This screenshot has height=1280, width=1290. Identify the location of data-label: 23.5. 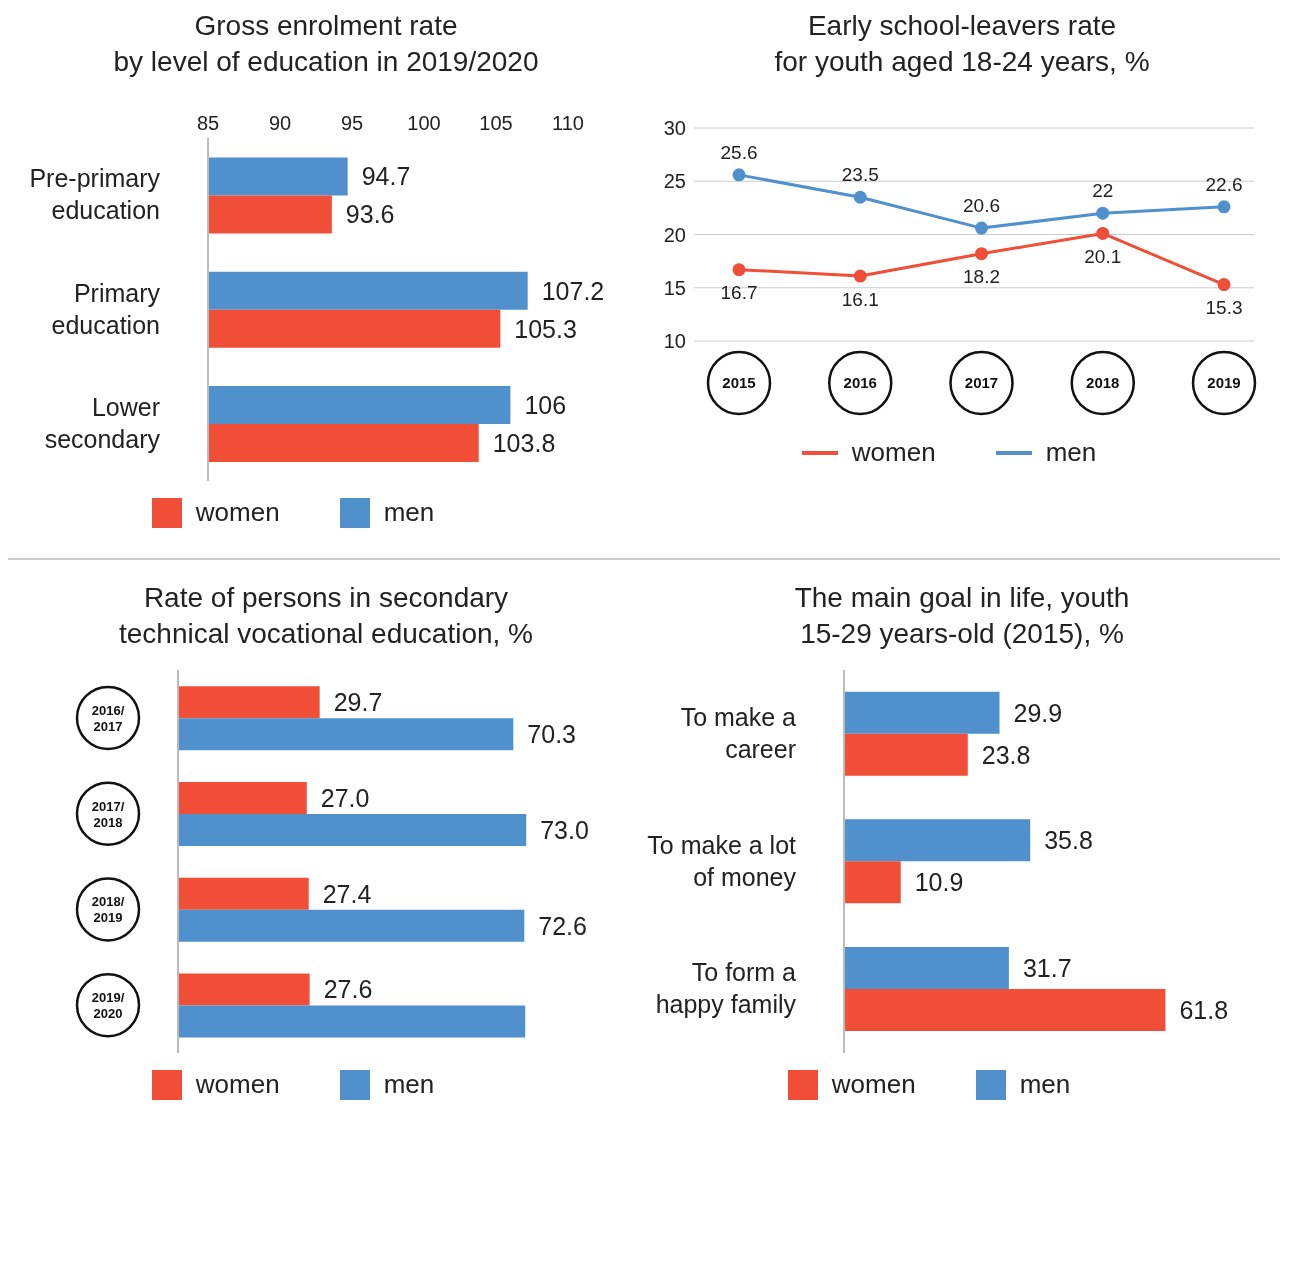
(860, 175).